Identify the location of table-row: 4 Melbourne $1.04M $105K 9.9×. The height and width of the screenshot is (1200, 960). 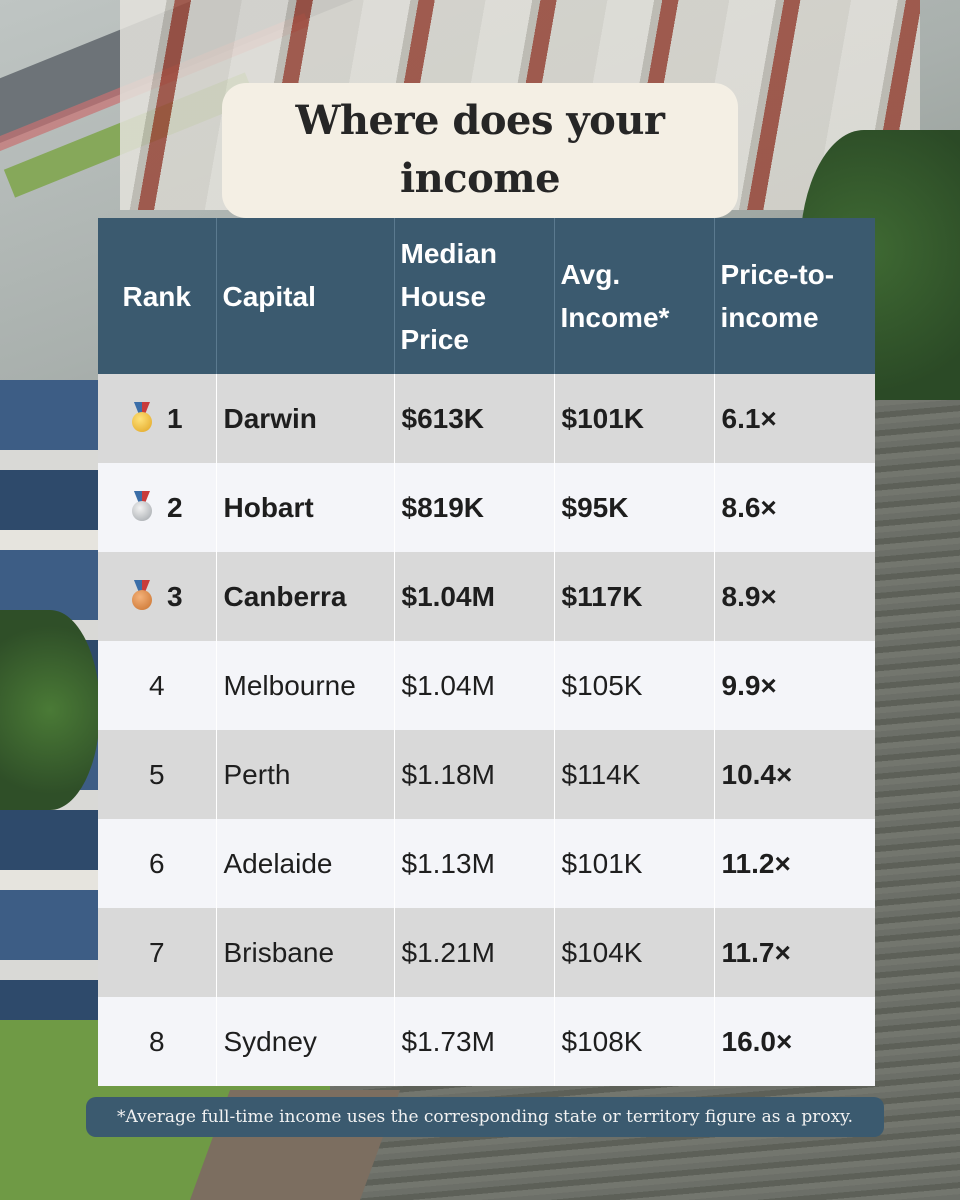
(486, 685).